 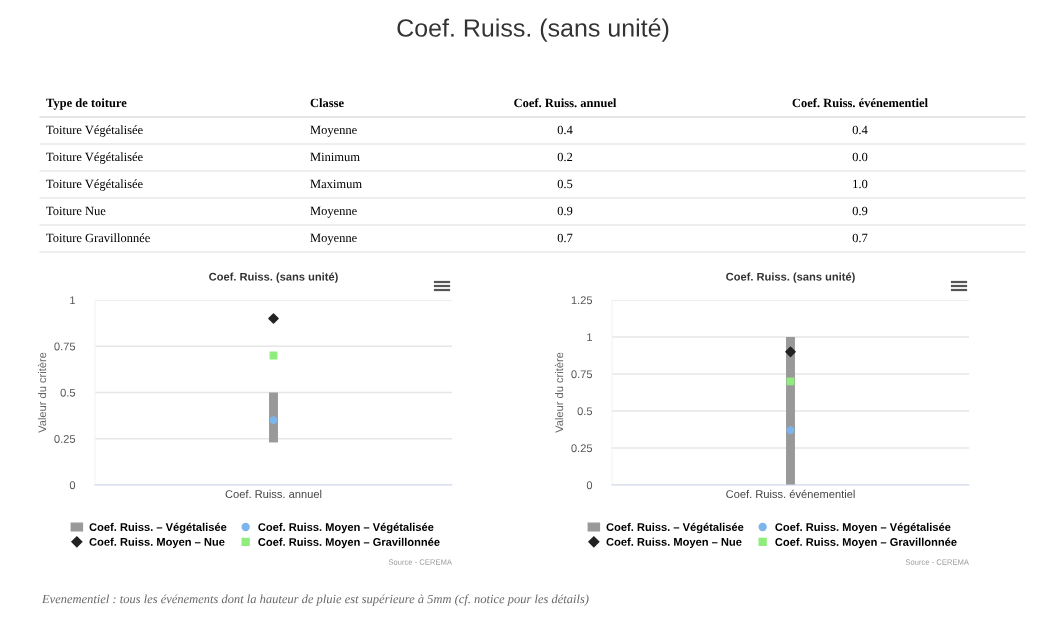 What do you see at coordinates (565, 103) in the screenshot?
I see `category-label: Coef. Ruiss. annuel` at bounding box center [565, 103].